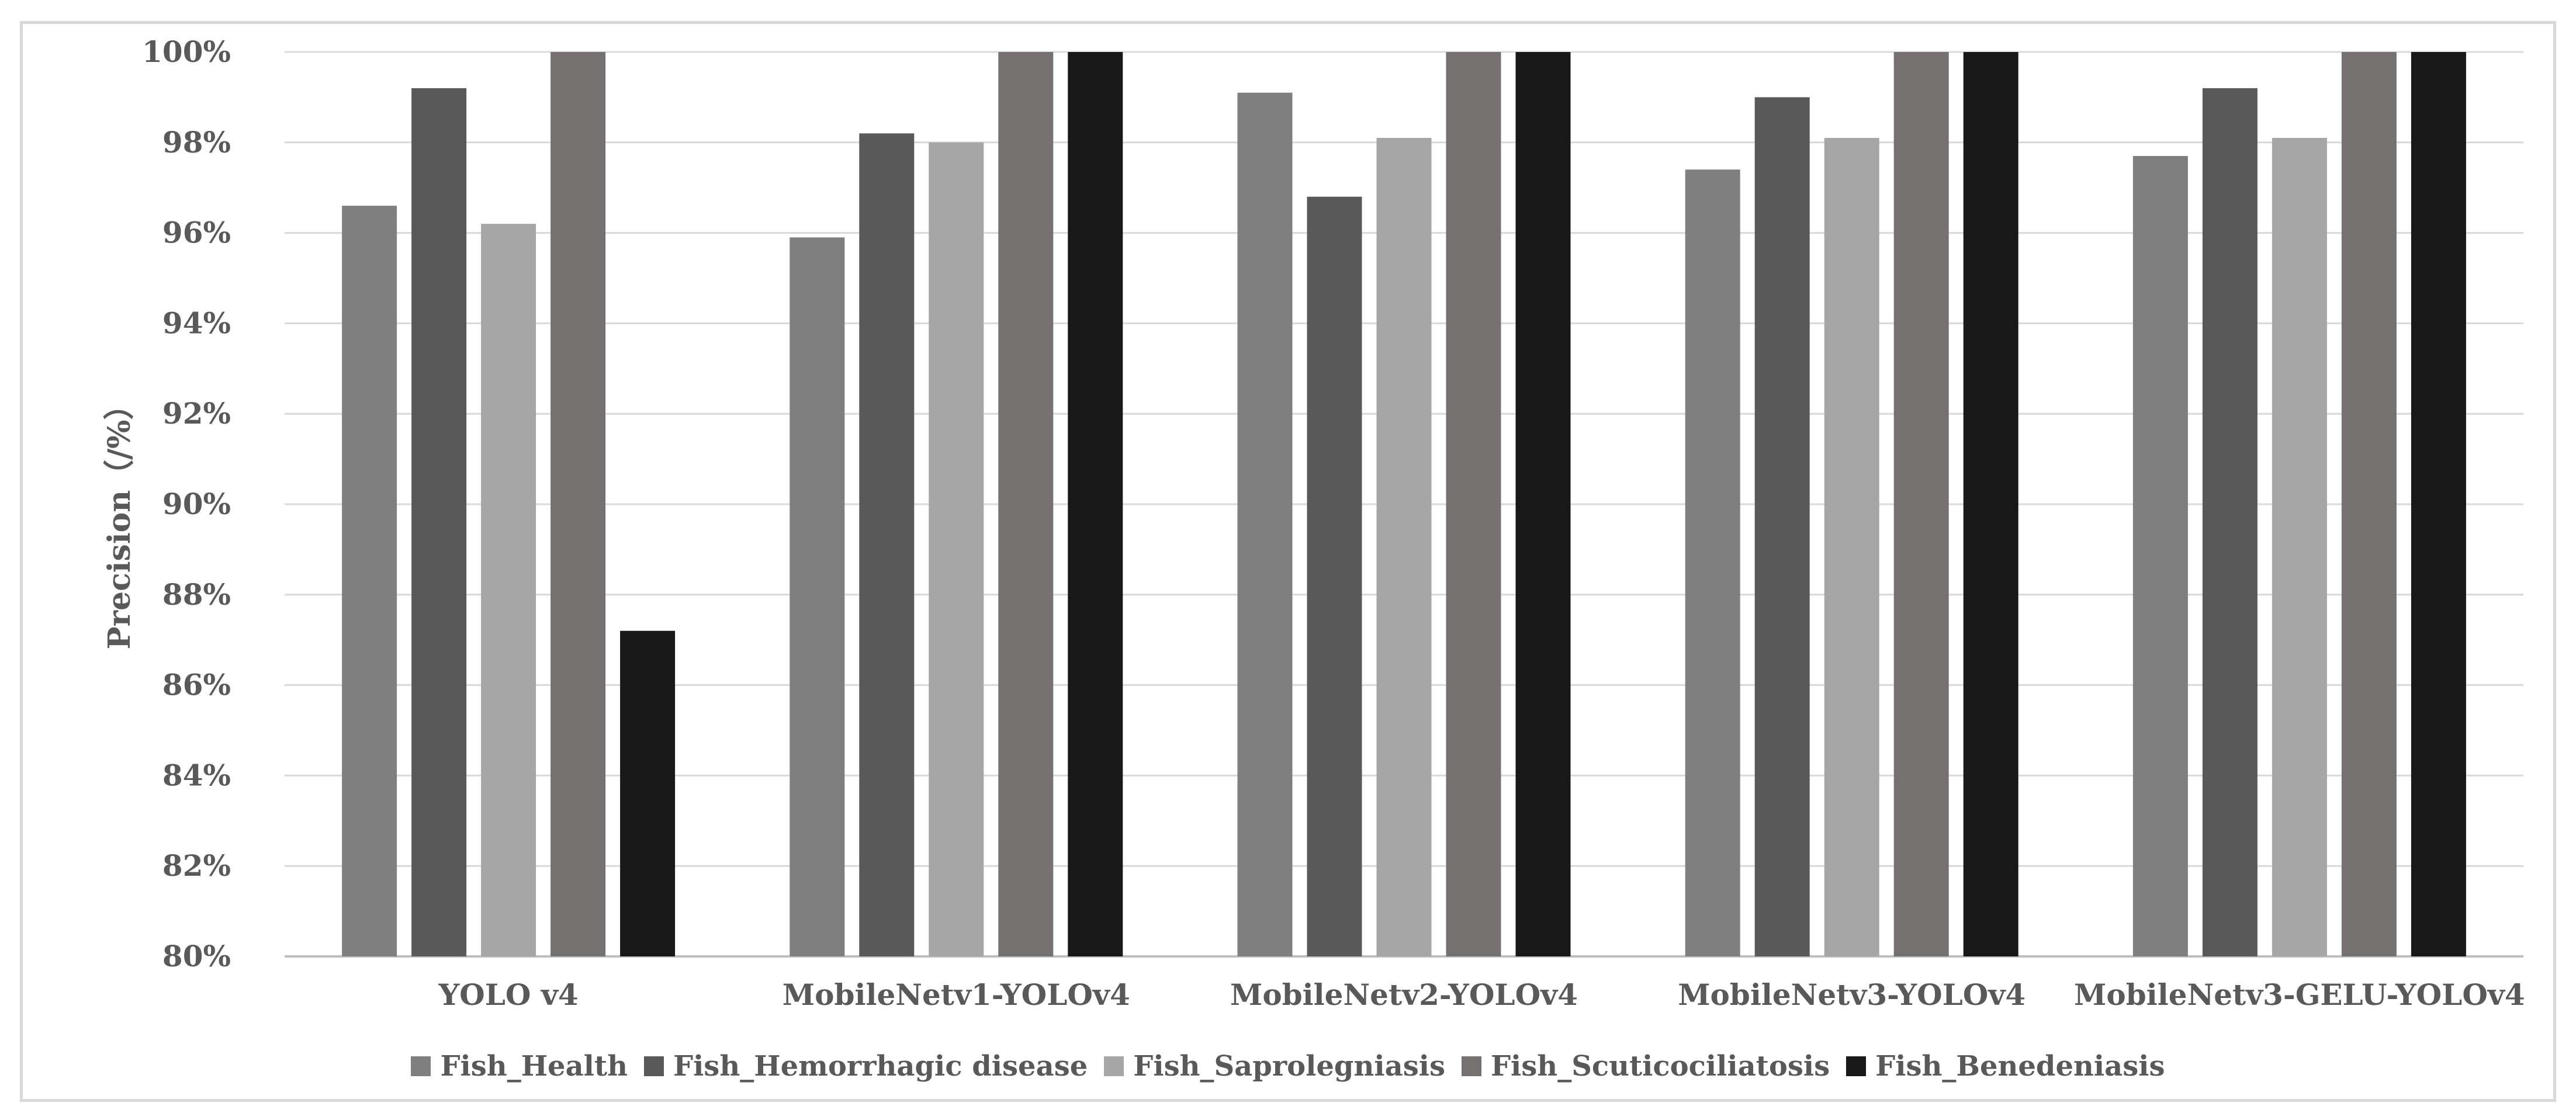  Describe the element at coordinates (196, 595) in the screenshot. I see `y-tick-label: 88%` at that location.